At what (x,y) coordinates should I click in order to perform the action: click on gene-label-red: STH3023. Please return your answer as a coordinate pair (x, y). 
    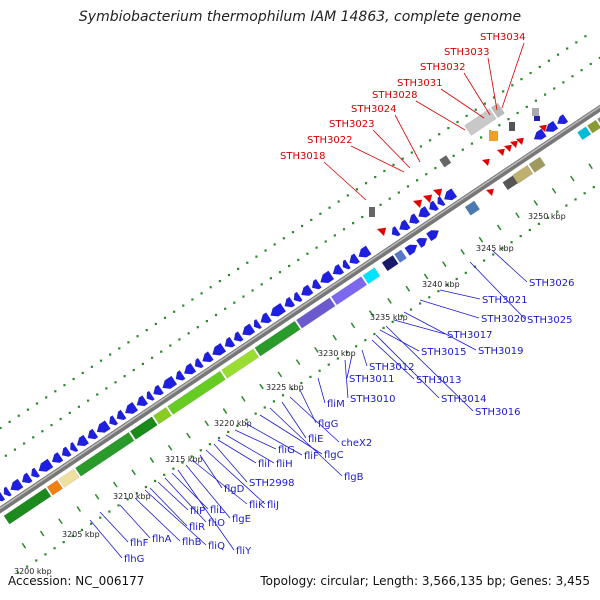
    Looking at the image, I should click on (351, 124).